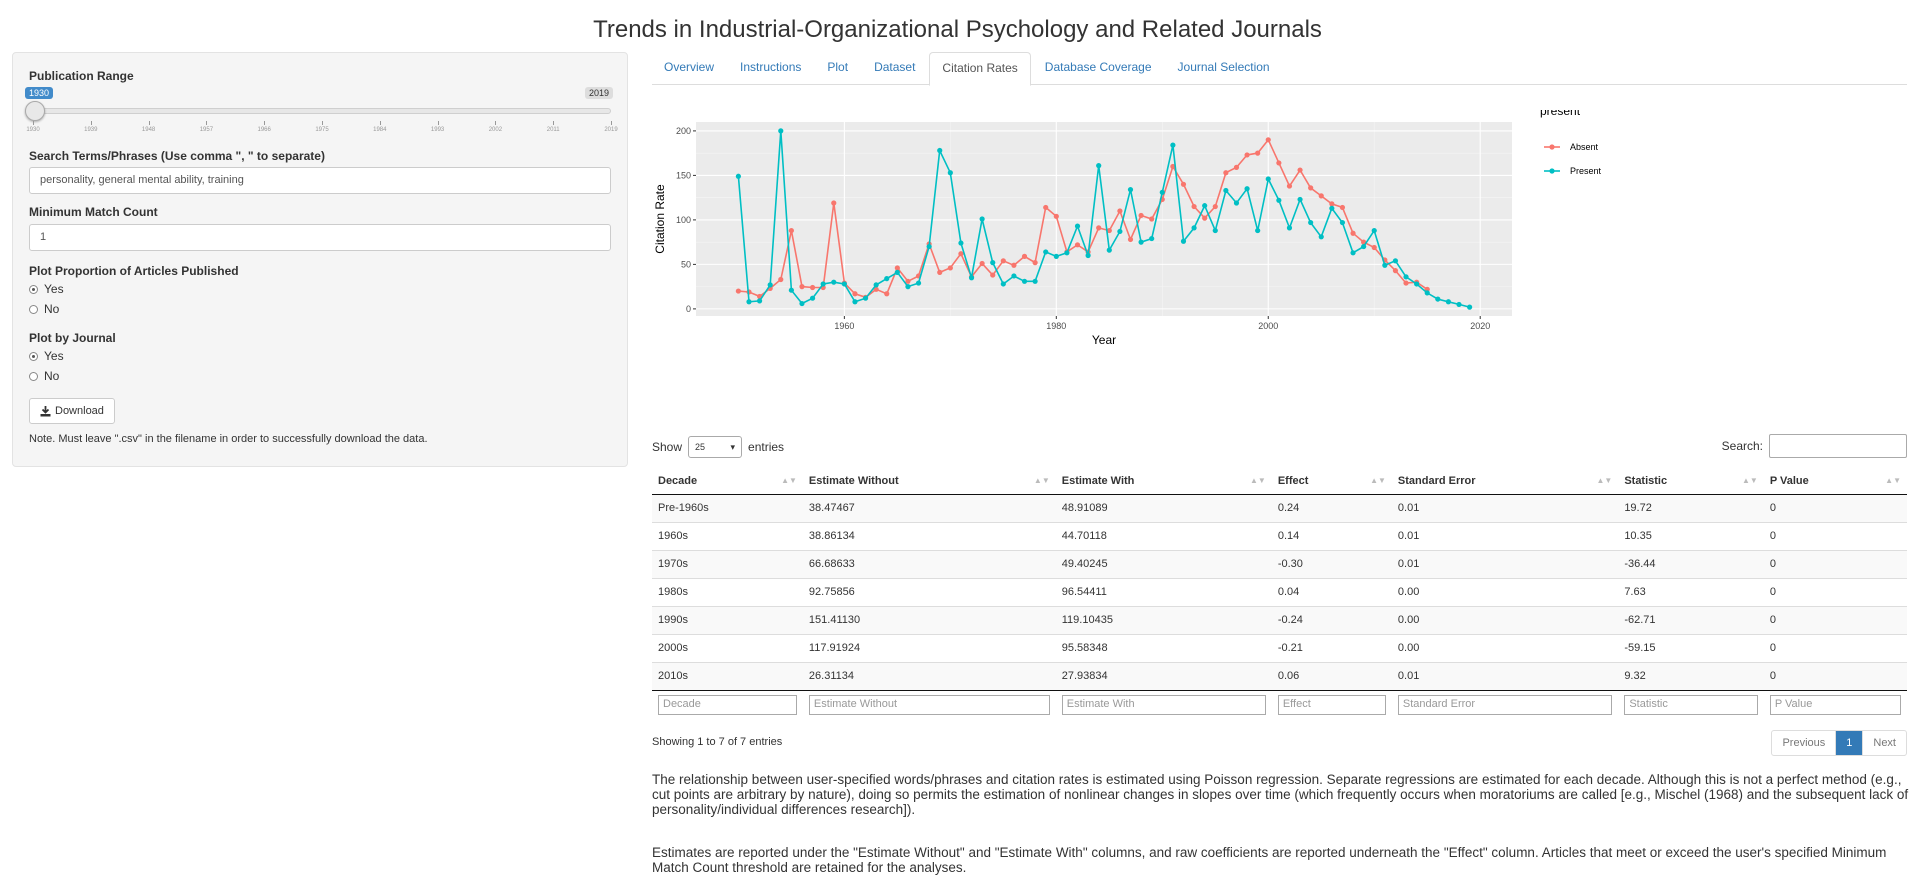 This screenshot has width=1915, height=888. What do you see at coordinates (437, 130) in the screenshot?
I see `slider-tick-label: 1993` at bounding box center [437, 130].